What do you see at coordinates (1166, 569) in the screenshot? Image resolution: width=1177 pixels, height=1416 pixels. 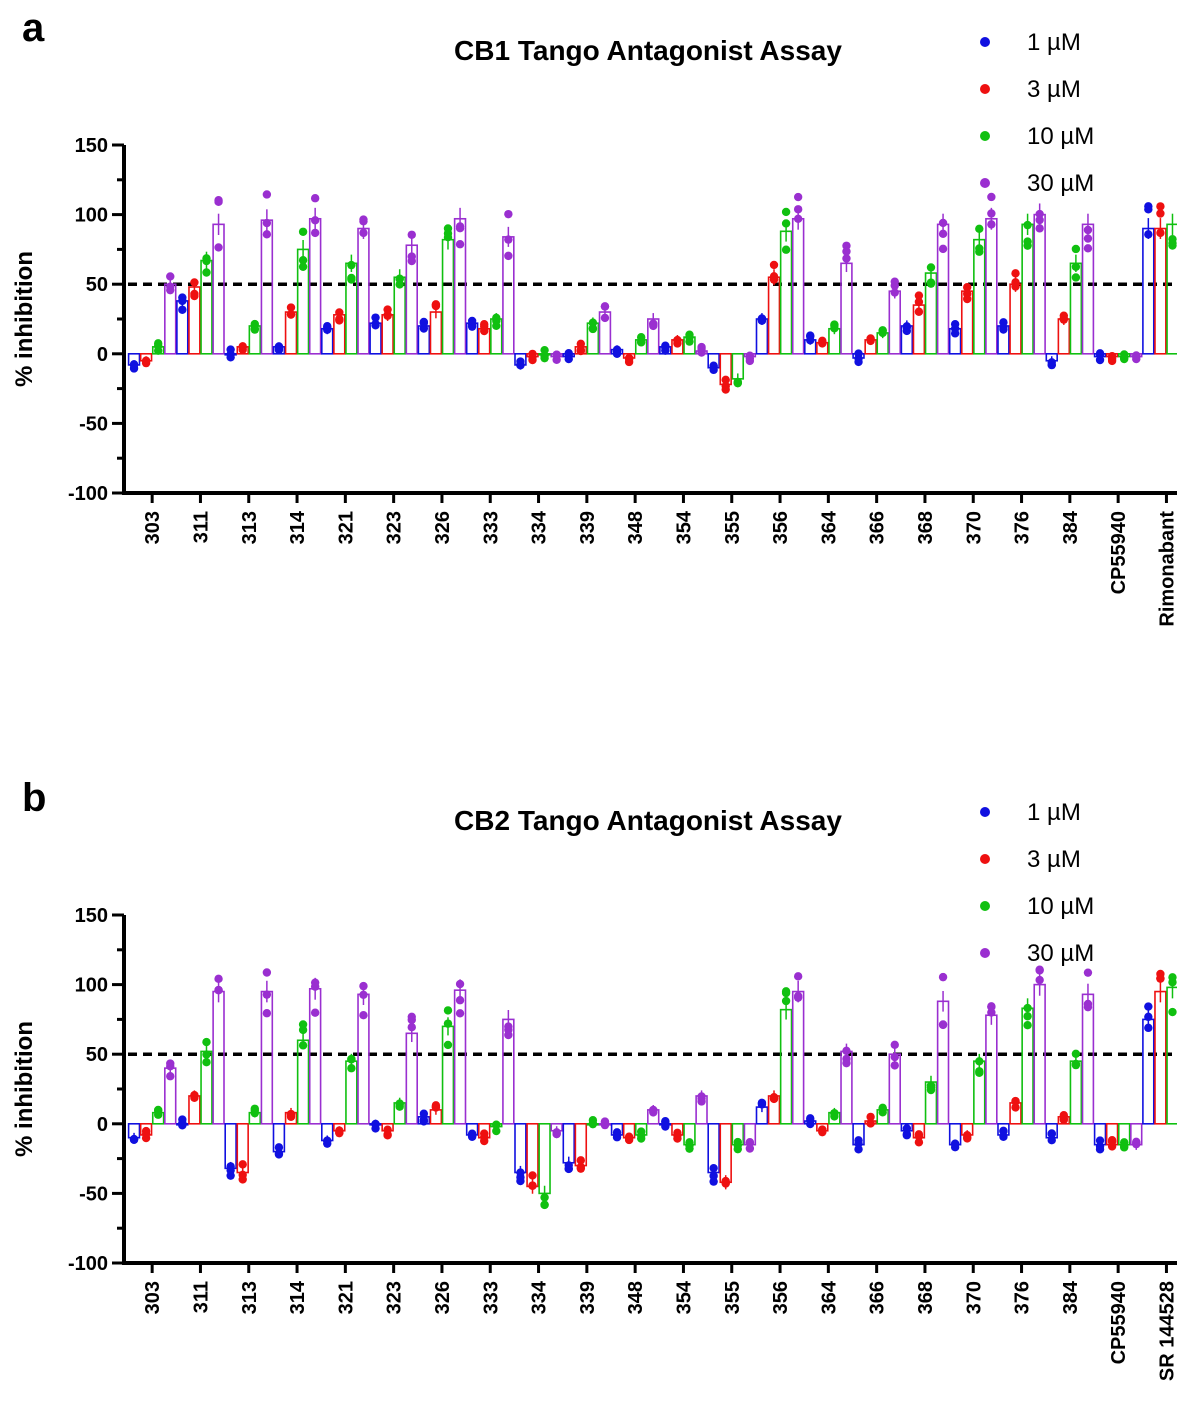 I see `category-label: Rimonabant` at bounding box center [1166, 569].